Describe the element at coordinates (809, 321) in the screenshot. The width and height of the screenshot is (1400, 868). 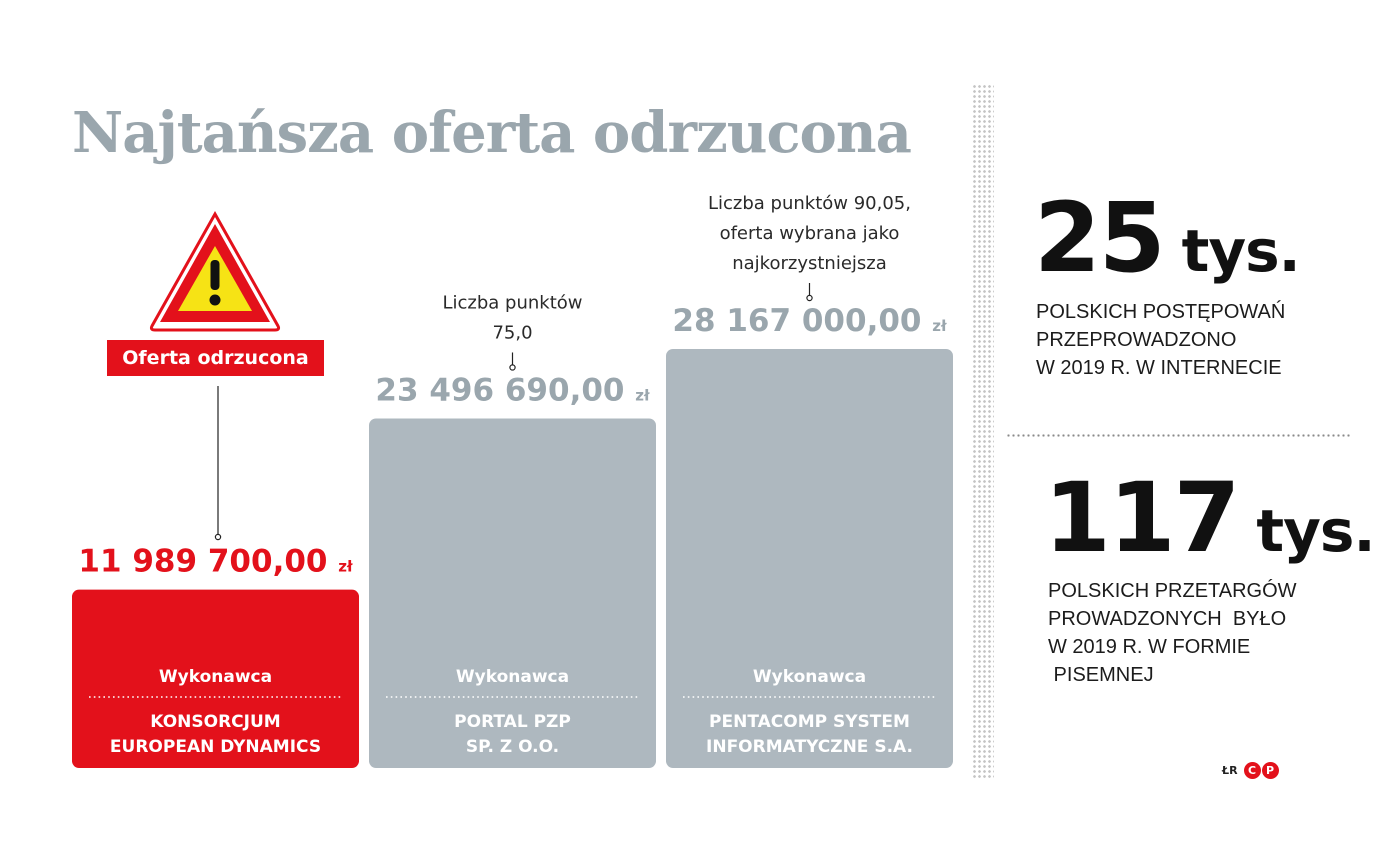
I see `bar-value-label: 28 167 000,00 zł` at that location.